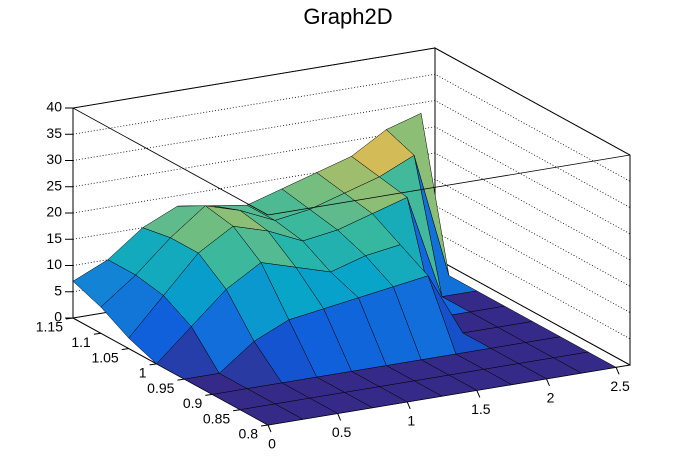 The height and width of the screenshot is (472, 696). Describe the element at coordinates (58, 290) in the screenshot. I see `z-tick-label: 5` at that location.